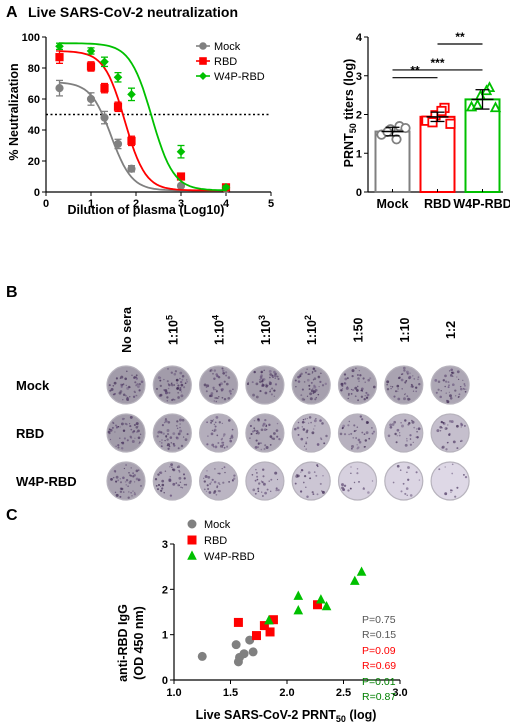 The width and height of the screenshot is (510, 727). Describe the element at coordinates (216, 317) in the screenshot. I see `dilution-exponent: 4` at that location.